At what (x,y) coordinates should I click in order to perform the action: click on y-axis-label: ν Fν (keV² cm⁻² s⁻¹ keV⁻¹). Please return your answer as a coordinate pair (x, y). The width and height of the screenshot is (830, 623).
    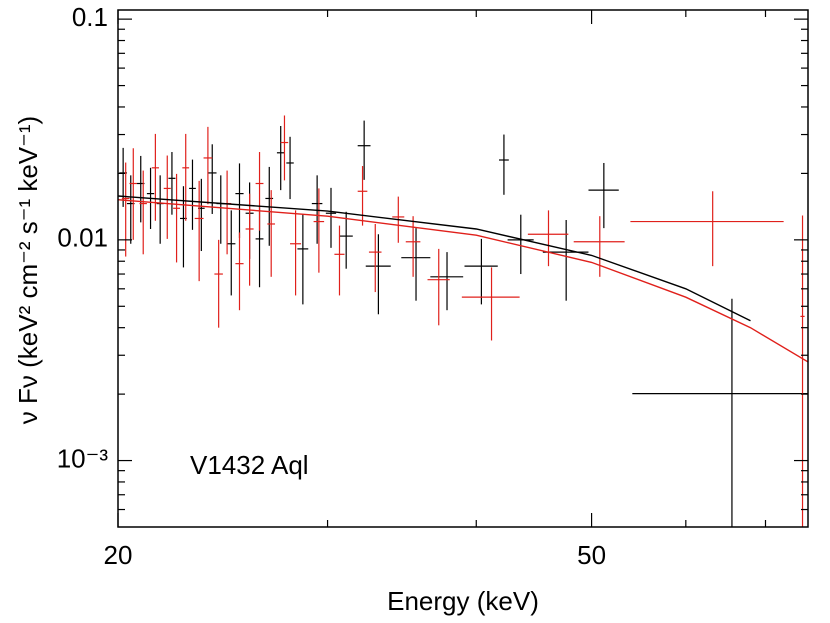
    Looking at the image, I should click on (28, 270).